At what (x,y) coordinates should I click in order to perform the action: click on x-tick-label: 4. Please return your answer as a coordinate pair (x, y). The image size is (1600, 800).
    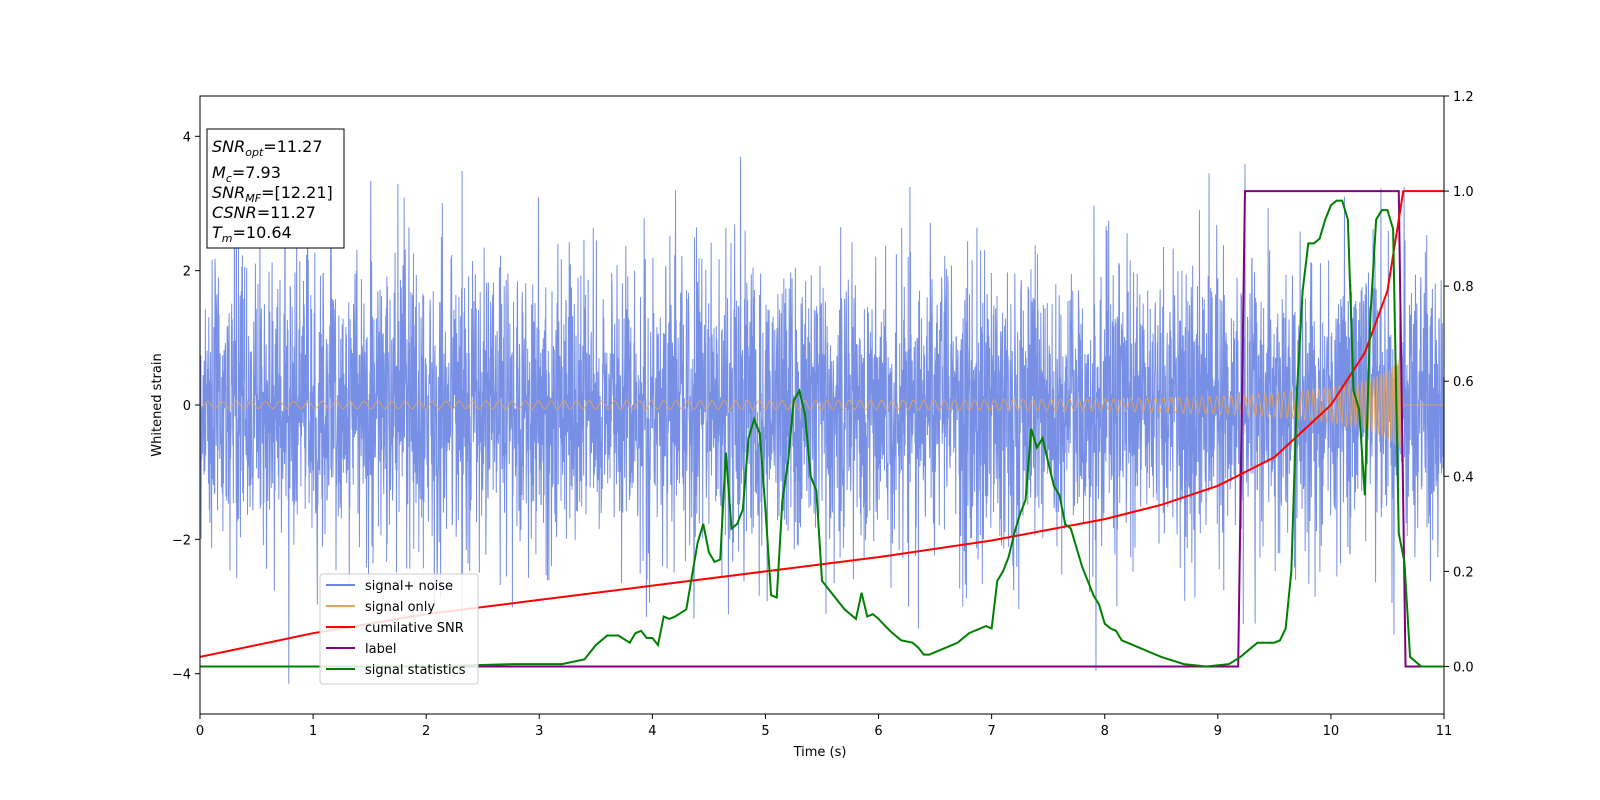
    Looking at the image, I should click on (652, 731).